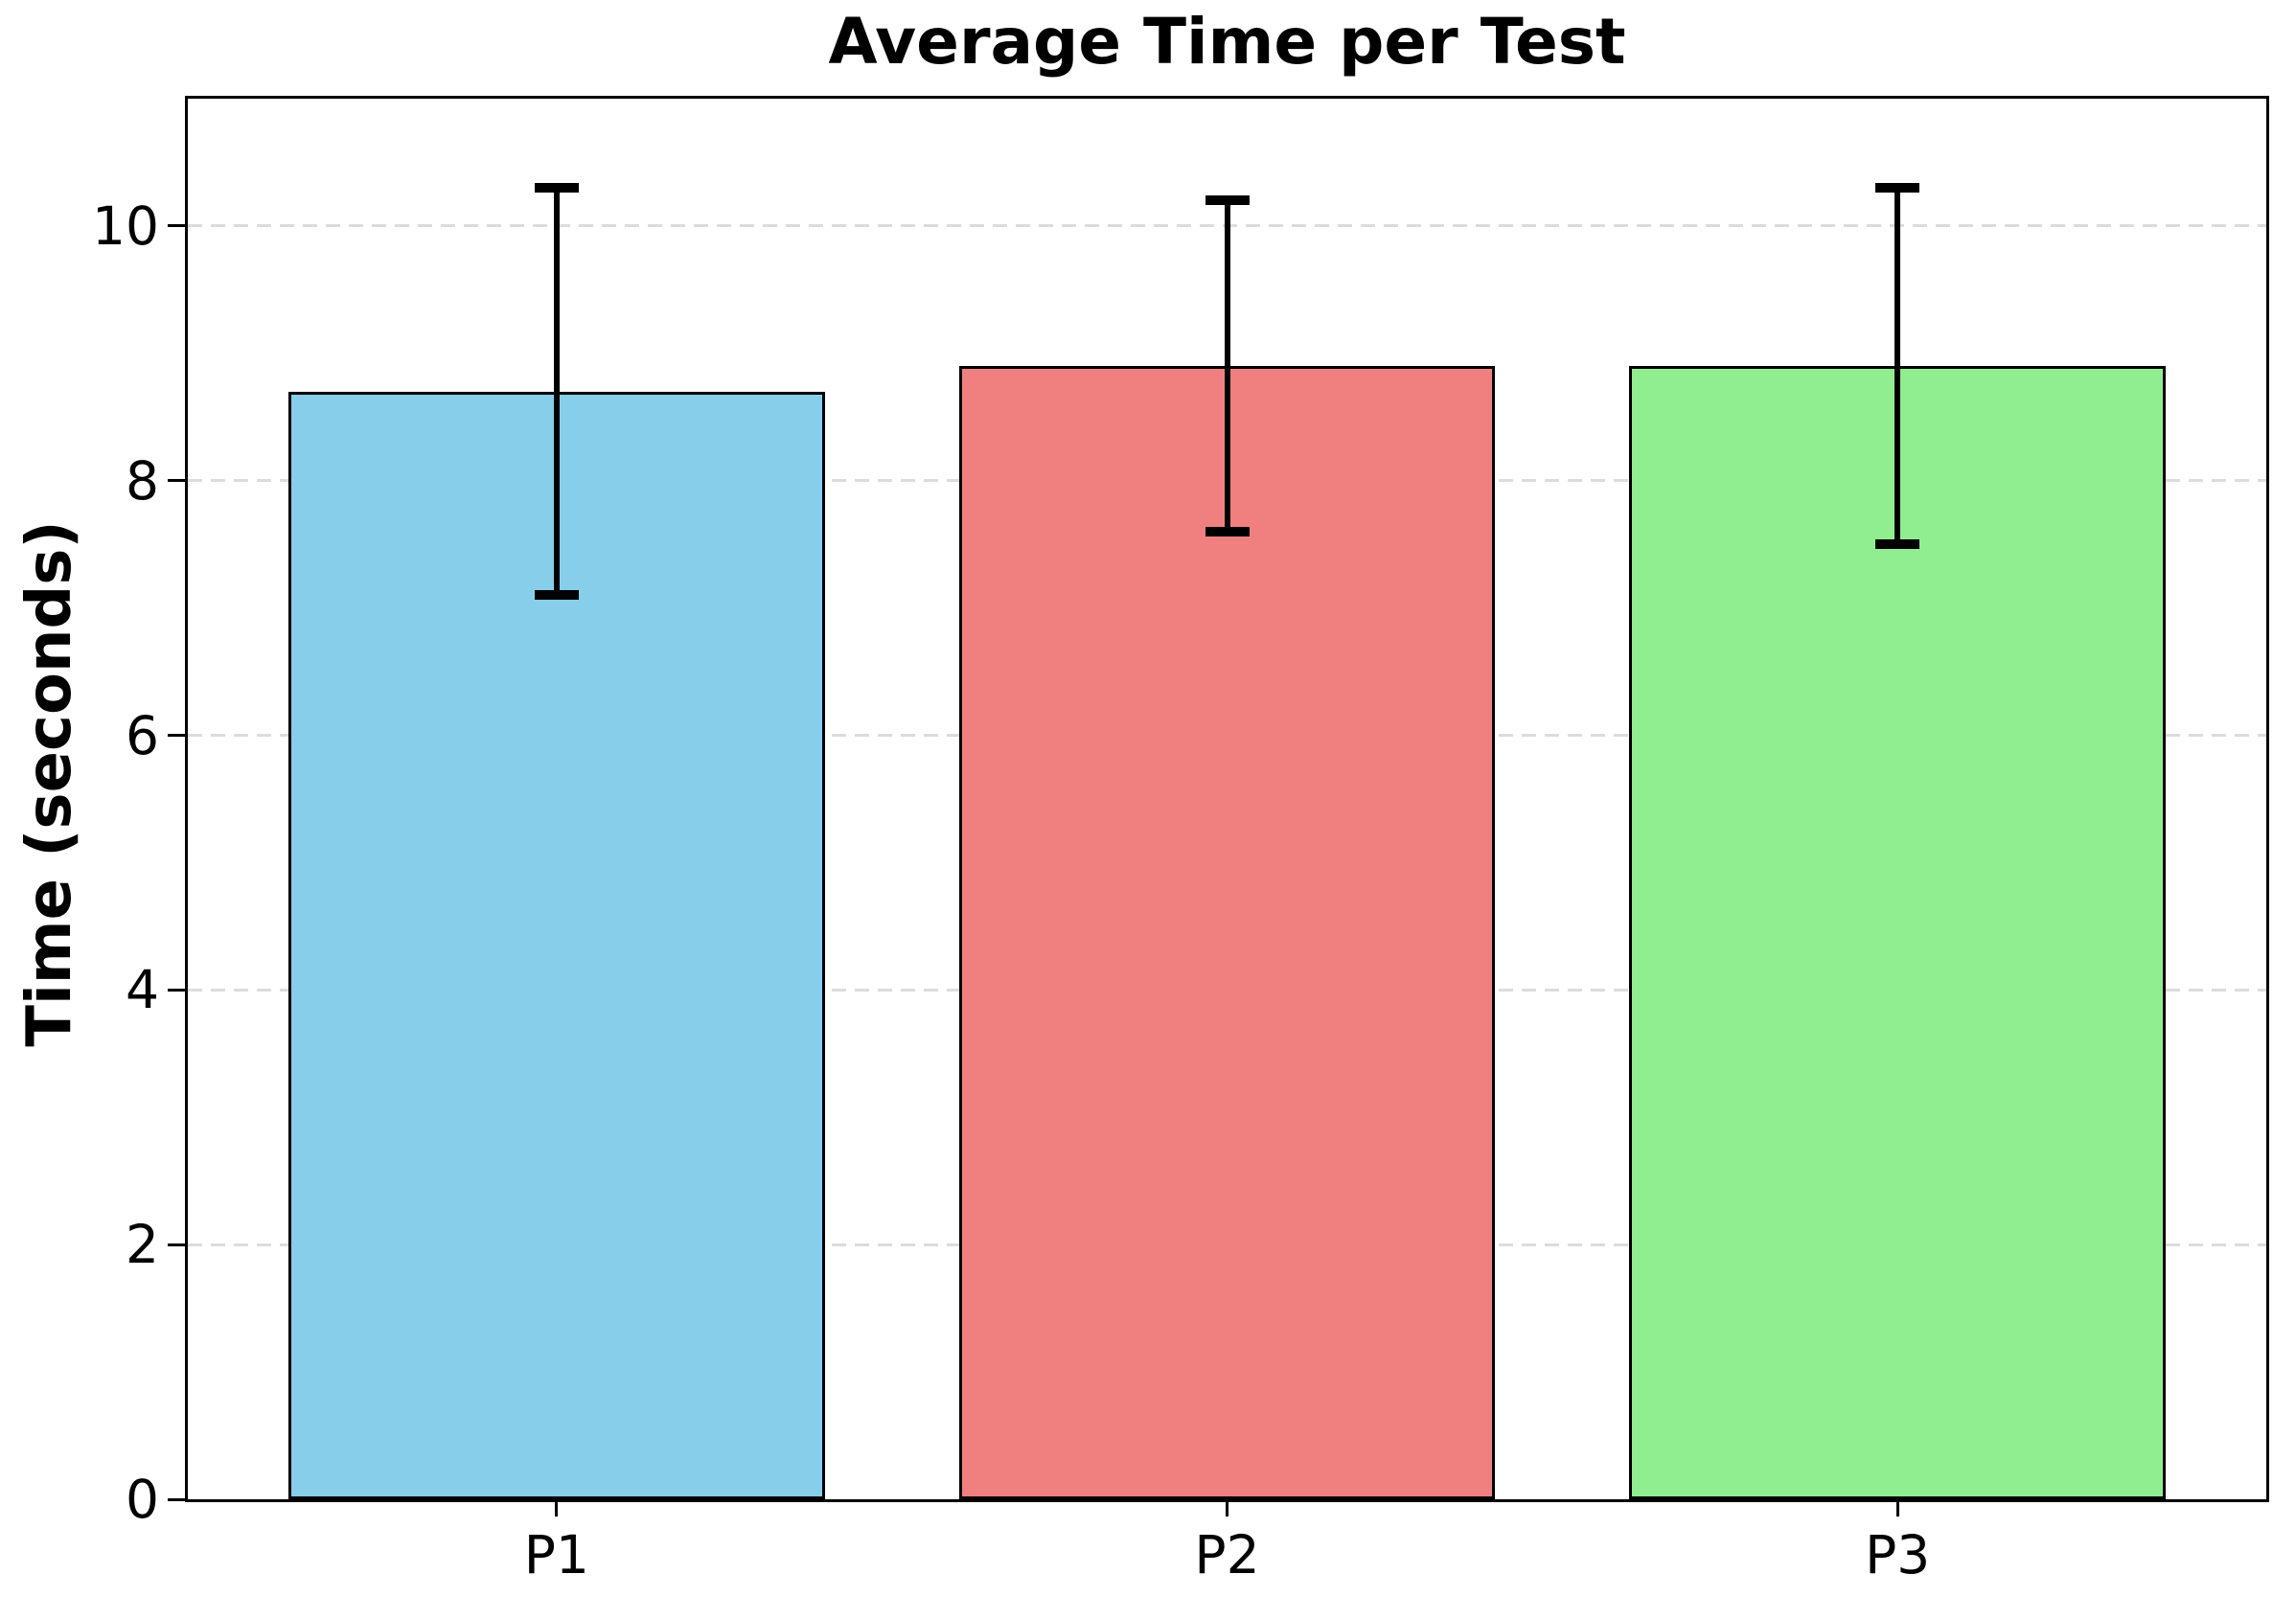 This screenshot has height=1597, width=2296. What do you see at coordinates (556, 595) in the screenshot?
I see `error-bar-cap-lower-p1` at bounding box center [556, 595].